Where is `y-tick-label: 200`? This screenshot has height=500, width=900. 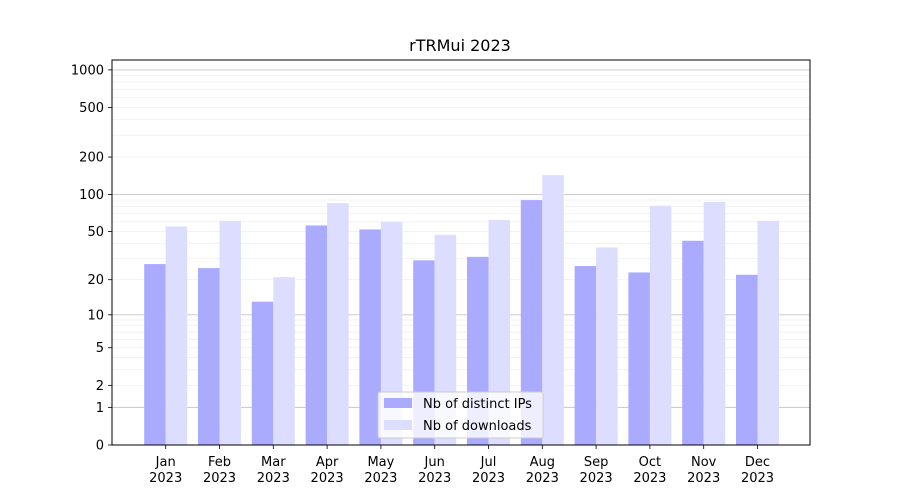 y-tick-label: 200 is located at coordinates (91, 158).